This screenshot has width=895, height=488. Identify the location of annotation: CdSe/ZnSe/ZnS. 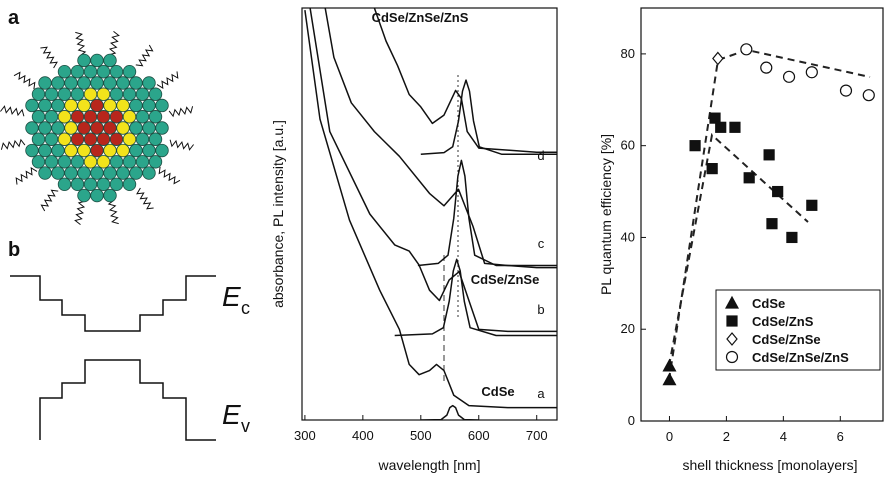
(420, 17).